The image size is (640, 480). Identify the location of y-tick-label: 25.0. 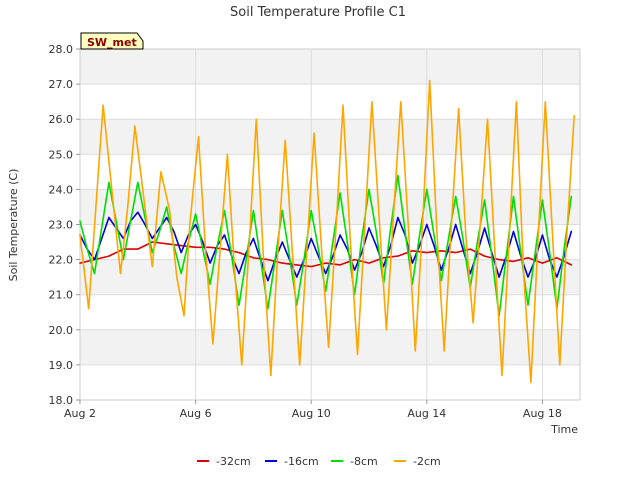
(61, 154).